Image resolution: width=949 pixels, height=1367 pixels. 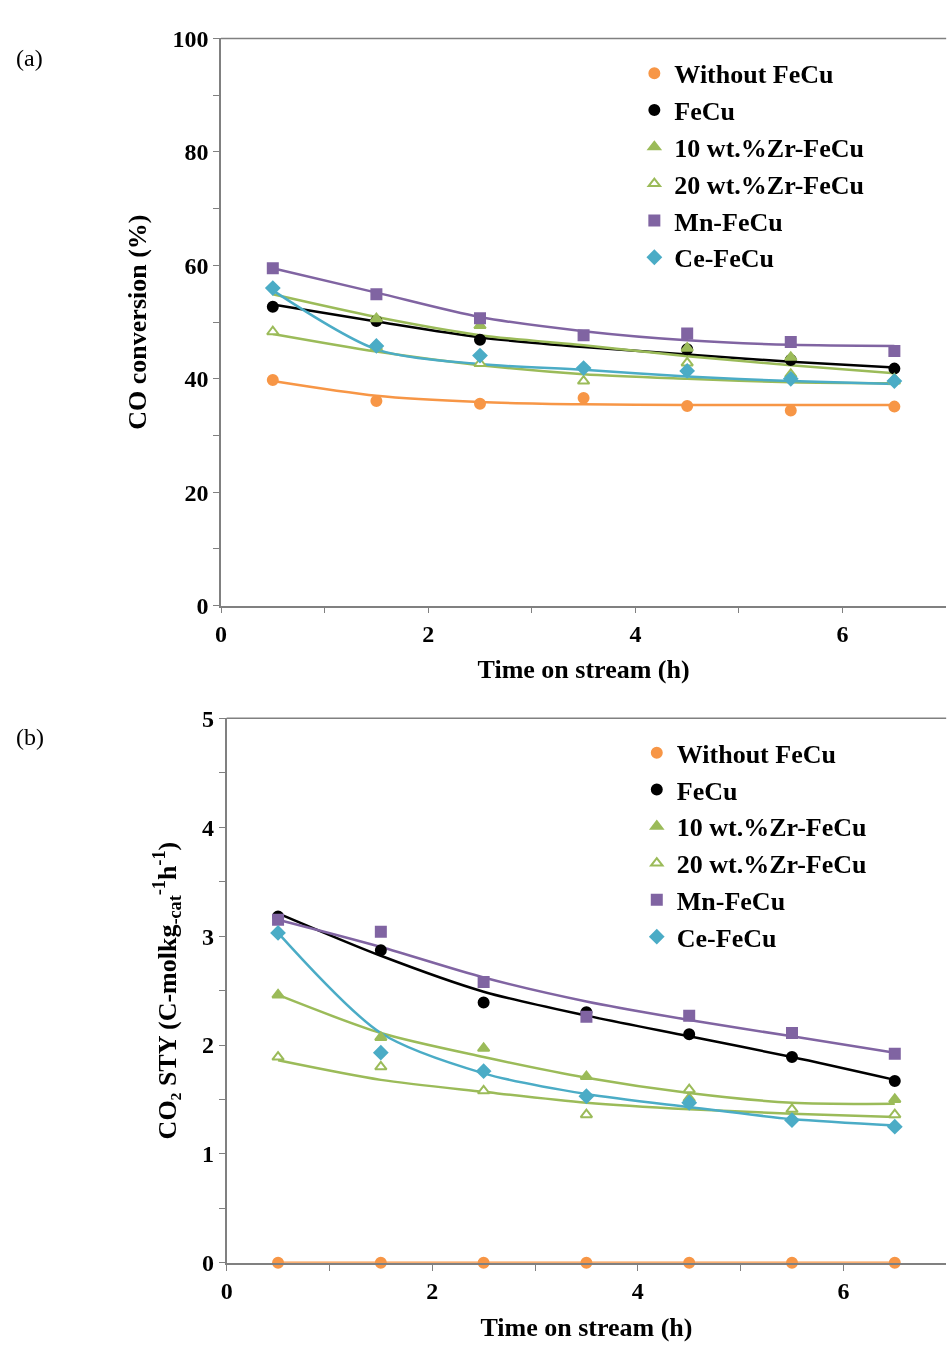 I want to click on y-tick-label: 3, so click(x=208, y=936).